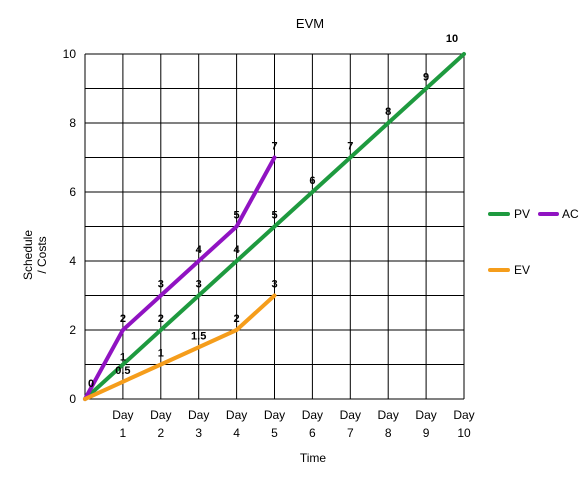  What do you see at coordinates (464, 433) in the screenshot?
I see `x-tick-label-line-2: 10` at bounding box center [464, 433].